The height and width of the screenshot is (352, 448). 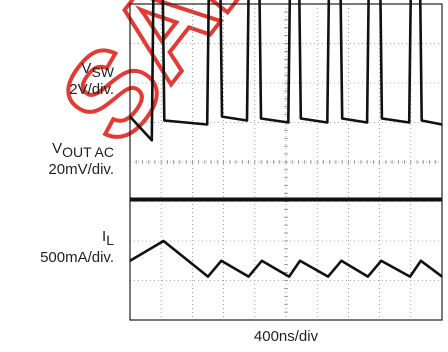 What do you see at coordinates (77, 247) in the screenshot?
I see `il-label: IL 500mA/div.` at bounding box center [77, 247].